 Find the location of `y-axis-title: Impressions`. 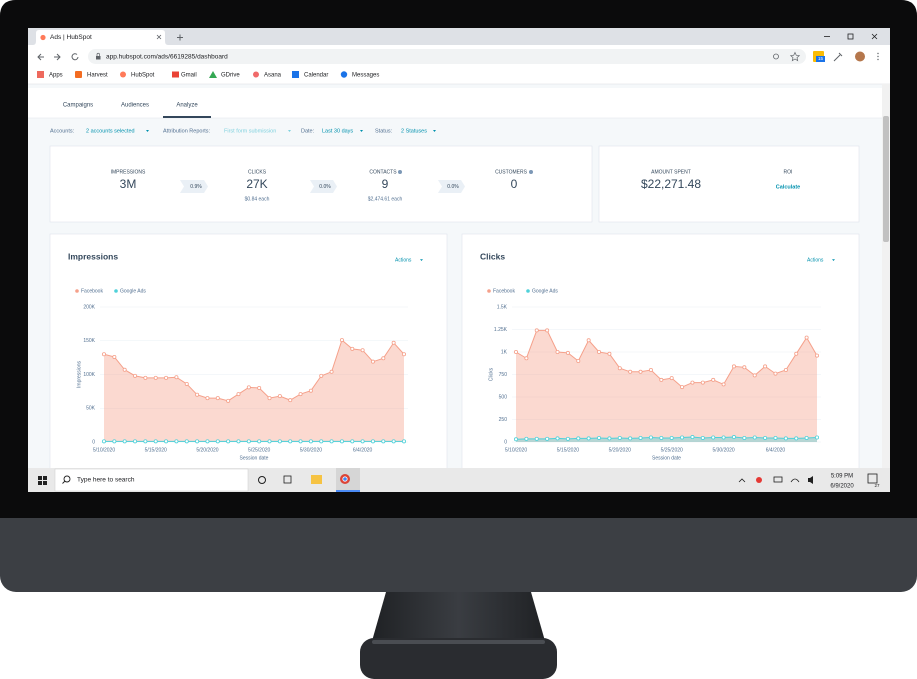

y-axis-title: Impressions is located at coordinates (79, 374).